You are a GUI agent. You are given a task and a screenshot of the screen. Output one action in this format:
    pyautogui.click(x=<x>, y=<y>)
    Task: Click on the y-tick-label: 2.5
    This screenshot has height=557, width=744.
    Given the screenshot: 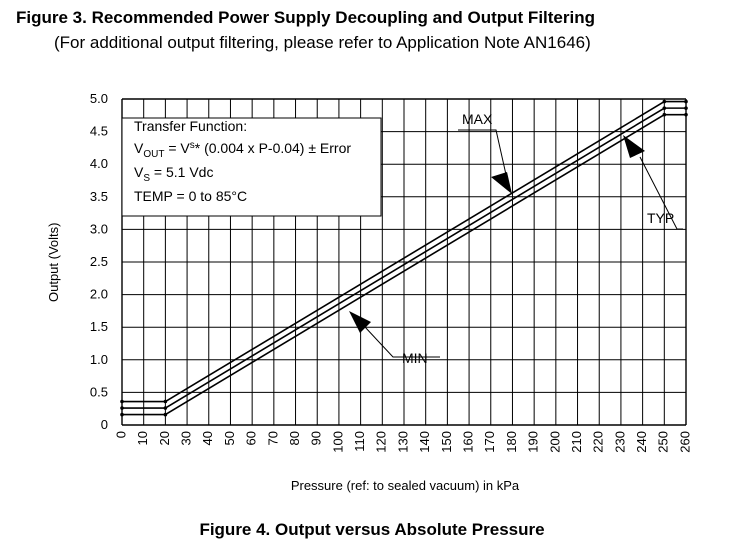 What is the action you would take?
    pyautogui.click(x=99, y=261)
    